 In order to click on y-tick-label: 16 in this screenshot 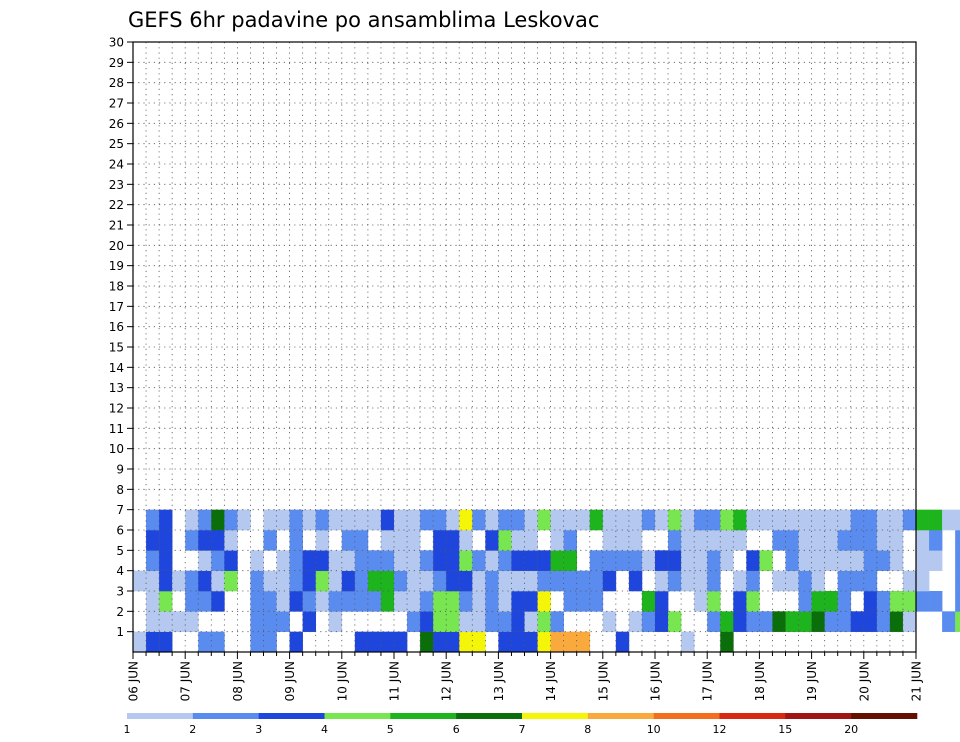, I will do `click(116, 327)`.